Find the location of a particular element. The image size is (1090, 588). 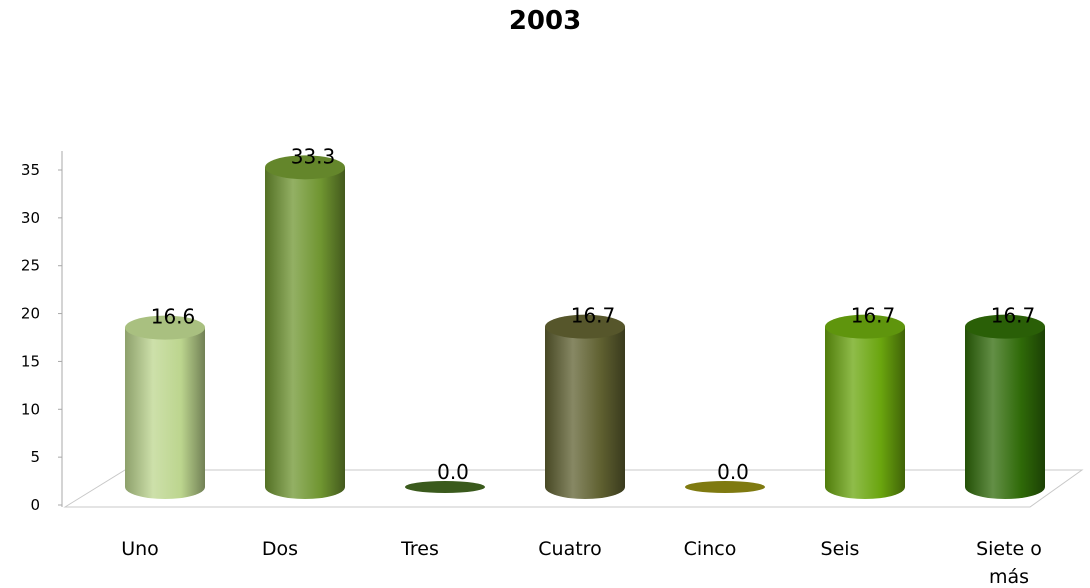

bar-cinco is located at coordinates (725, 487).